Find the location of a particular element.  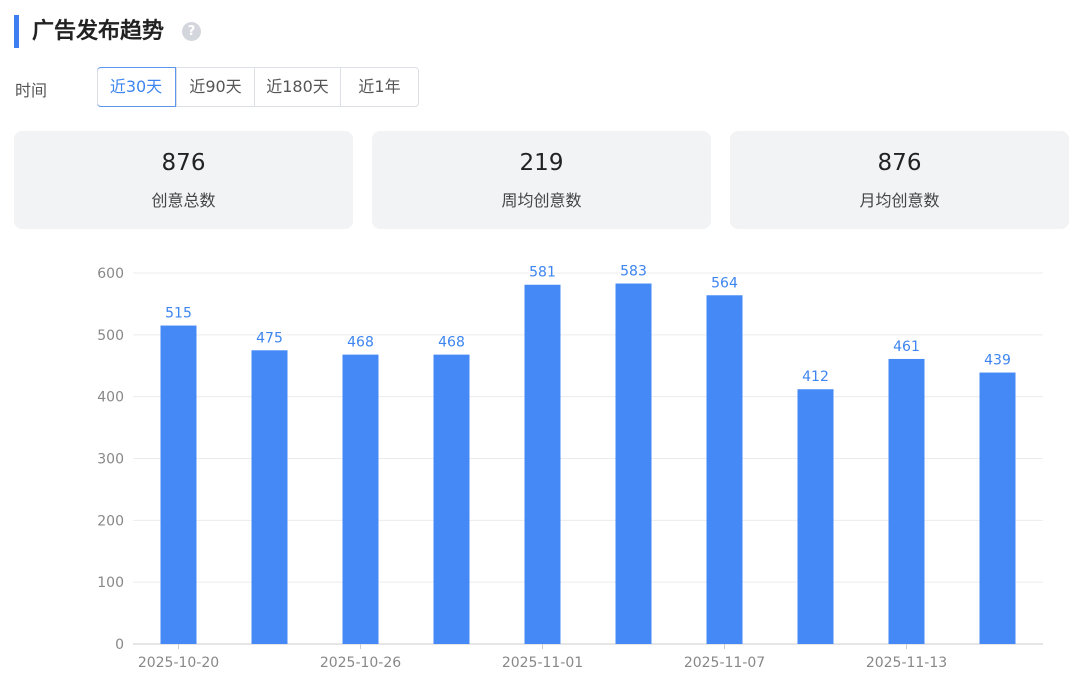

data-label: 581 is located at coordinates (542, 273).